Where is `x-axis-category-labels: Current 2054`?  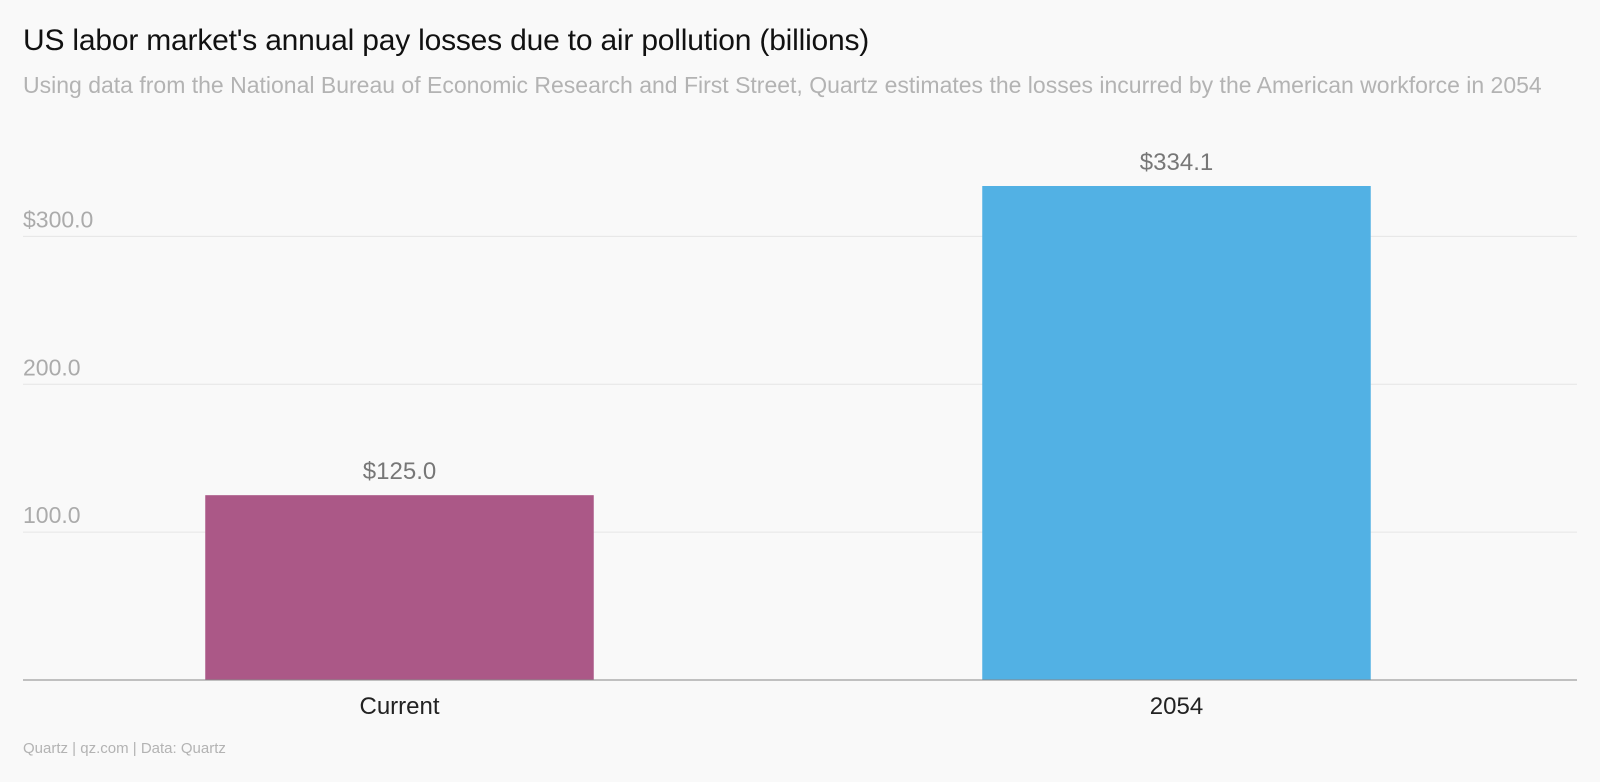 x-axis-category-labels: Current 2054 is located at coordinates (781, 706).